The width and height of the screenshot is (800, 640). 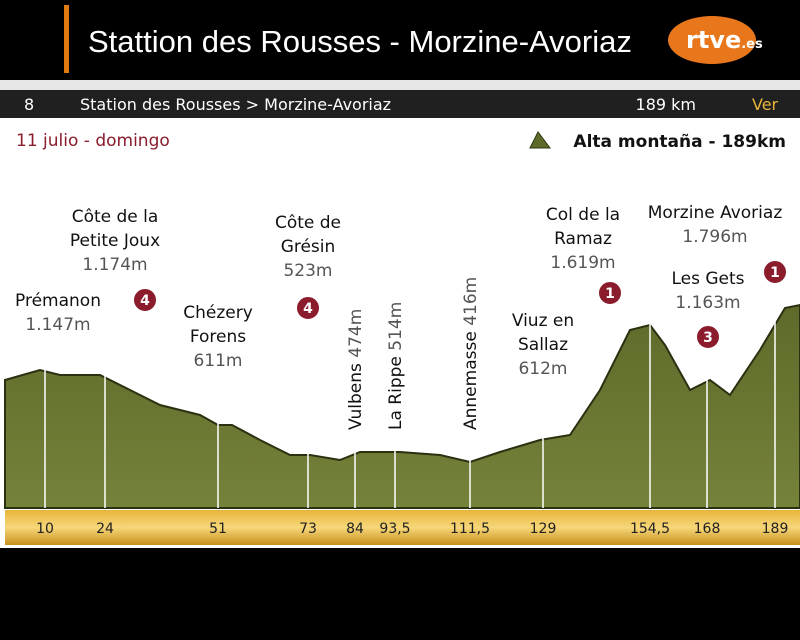 I want to click on point-name: Prémanon, so click(x=58, y=301).